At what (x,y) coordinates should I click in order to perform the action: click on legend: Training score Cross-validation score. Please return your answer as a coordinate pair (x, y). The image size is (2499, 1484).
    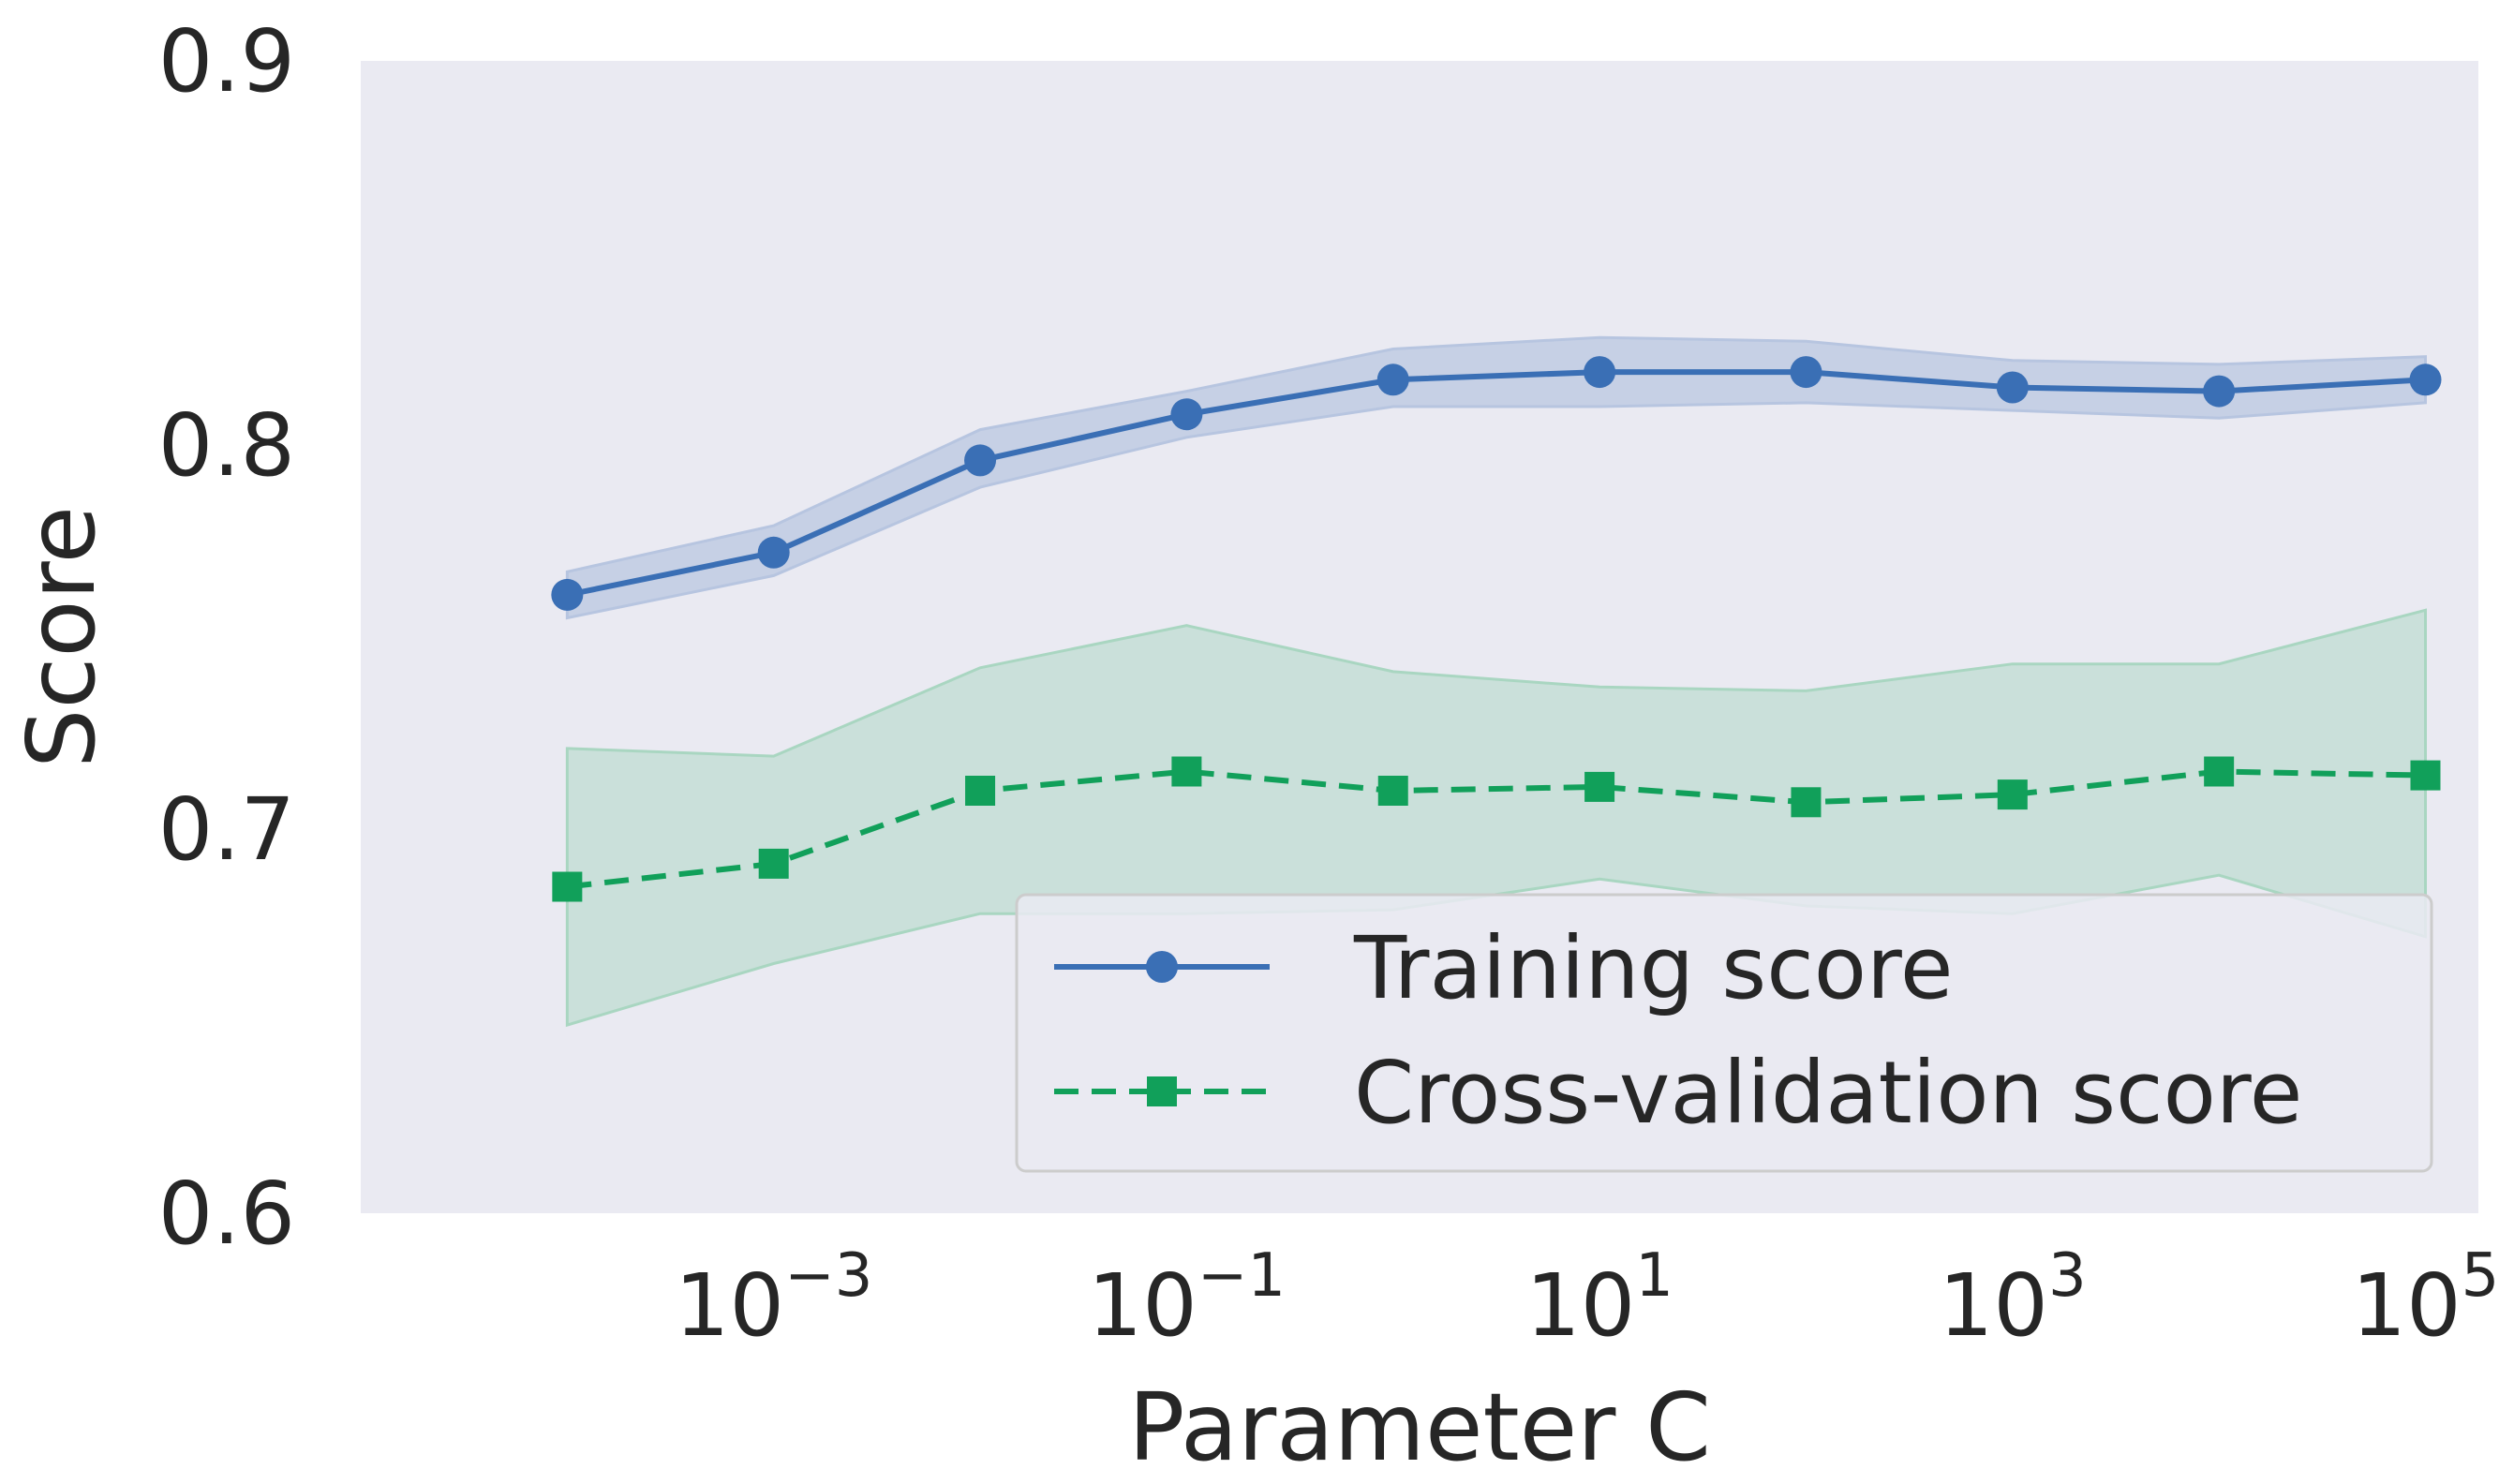
    Looking at the image, I should click on (1724, 1033).